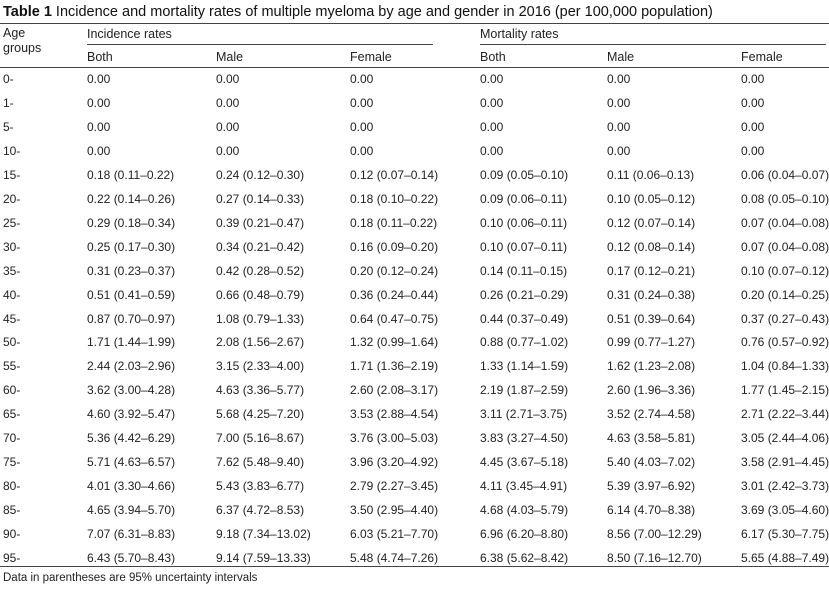  I want to click on cell-mortality-both: 3.83 (3.27–4.50), so click(524, 438).